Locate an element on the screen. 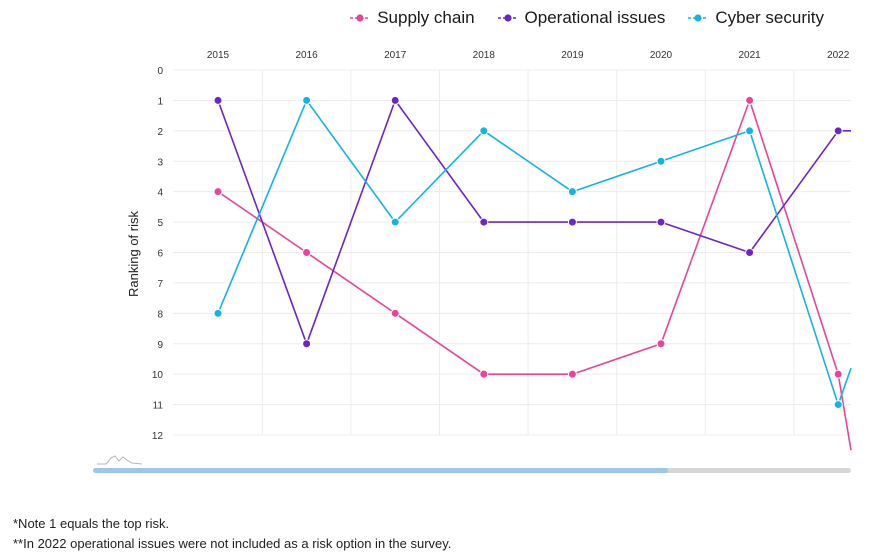  y-tick-label-10: 10 is located at coordinates (158, 375).